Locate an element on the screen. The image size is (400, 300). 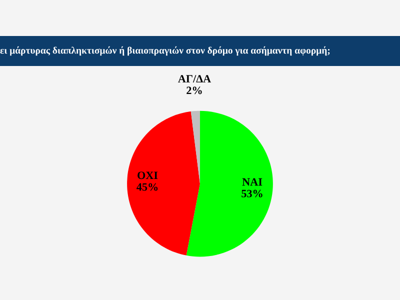
chart-title: ει μάρτυρας διαπληκτισμών ή βιαιοπραγιών στον δρόμο για ασήμαντη αφορμή; is located at coordinates (165, 51).